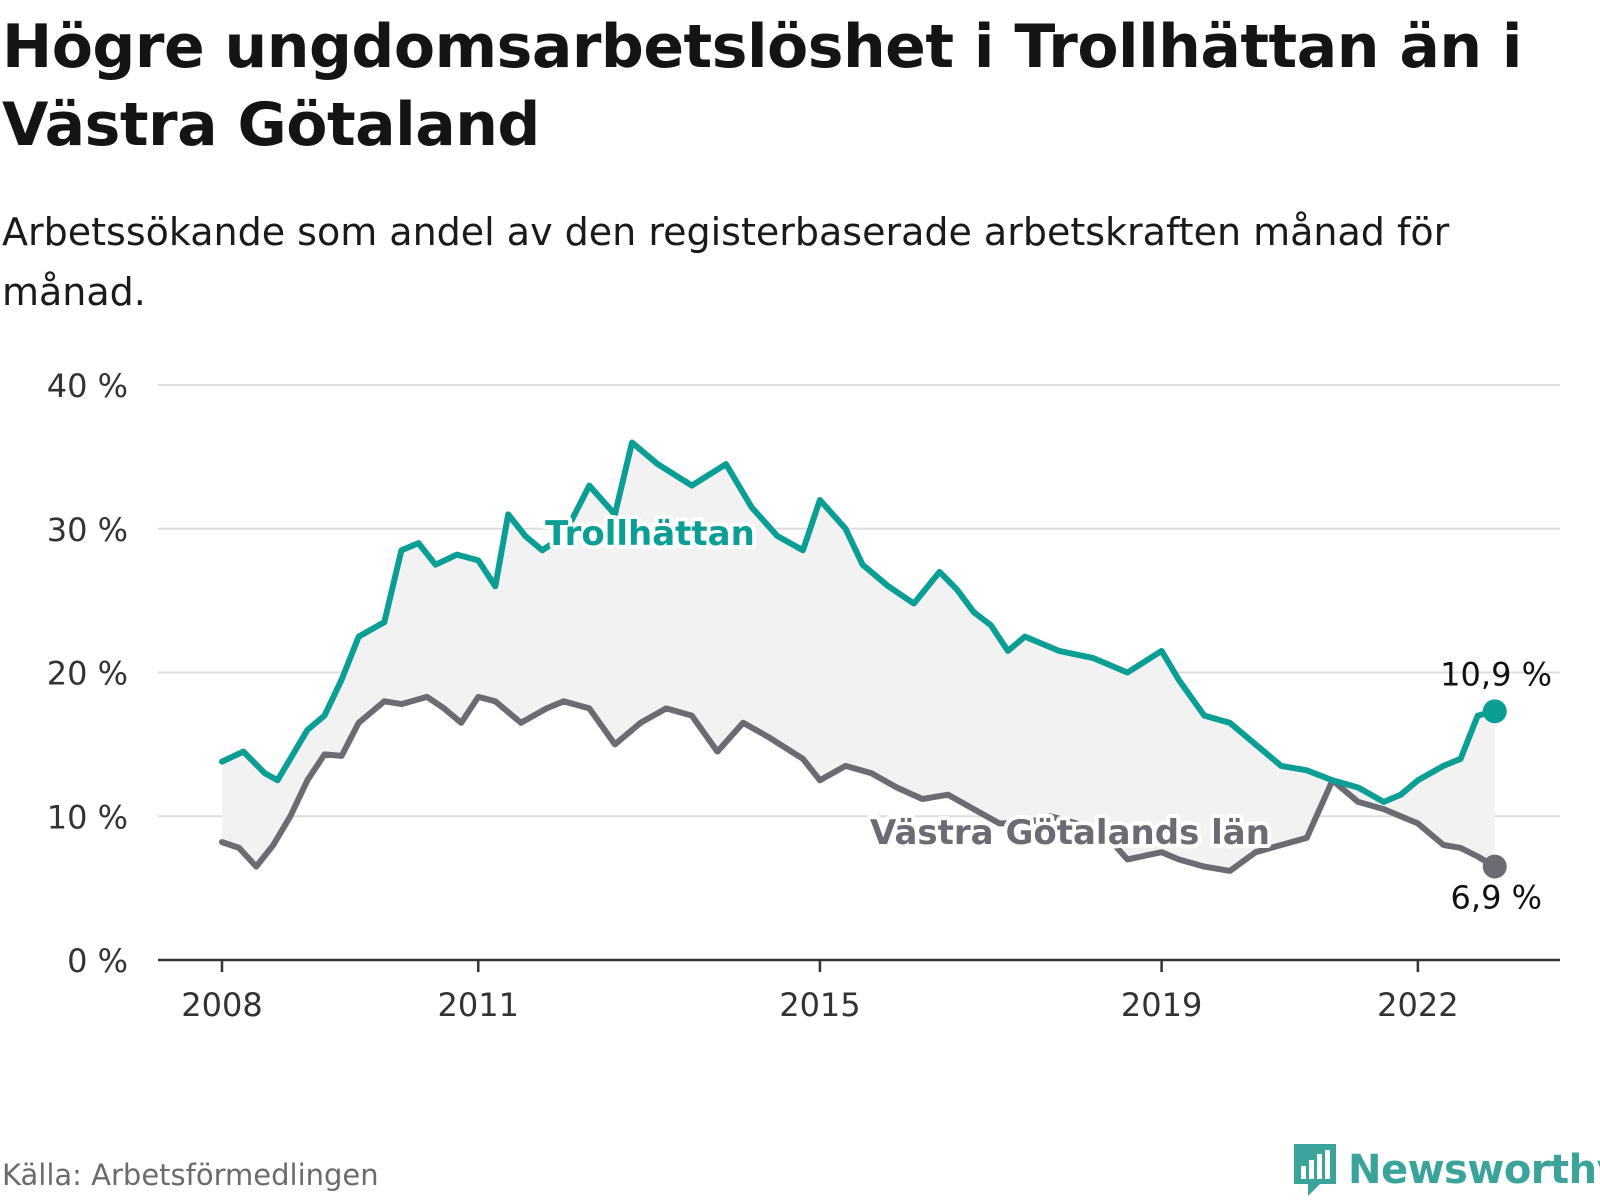  Describe the element at coordinates (87, 530) in the screenshot. I see `y-tick-label: 30 %` at that location.